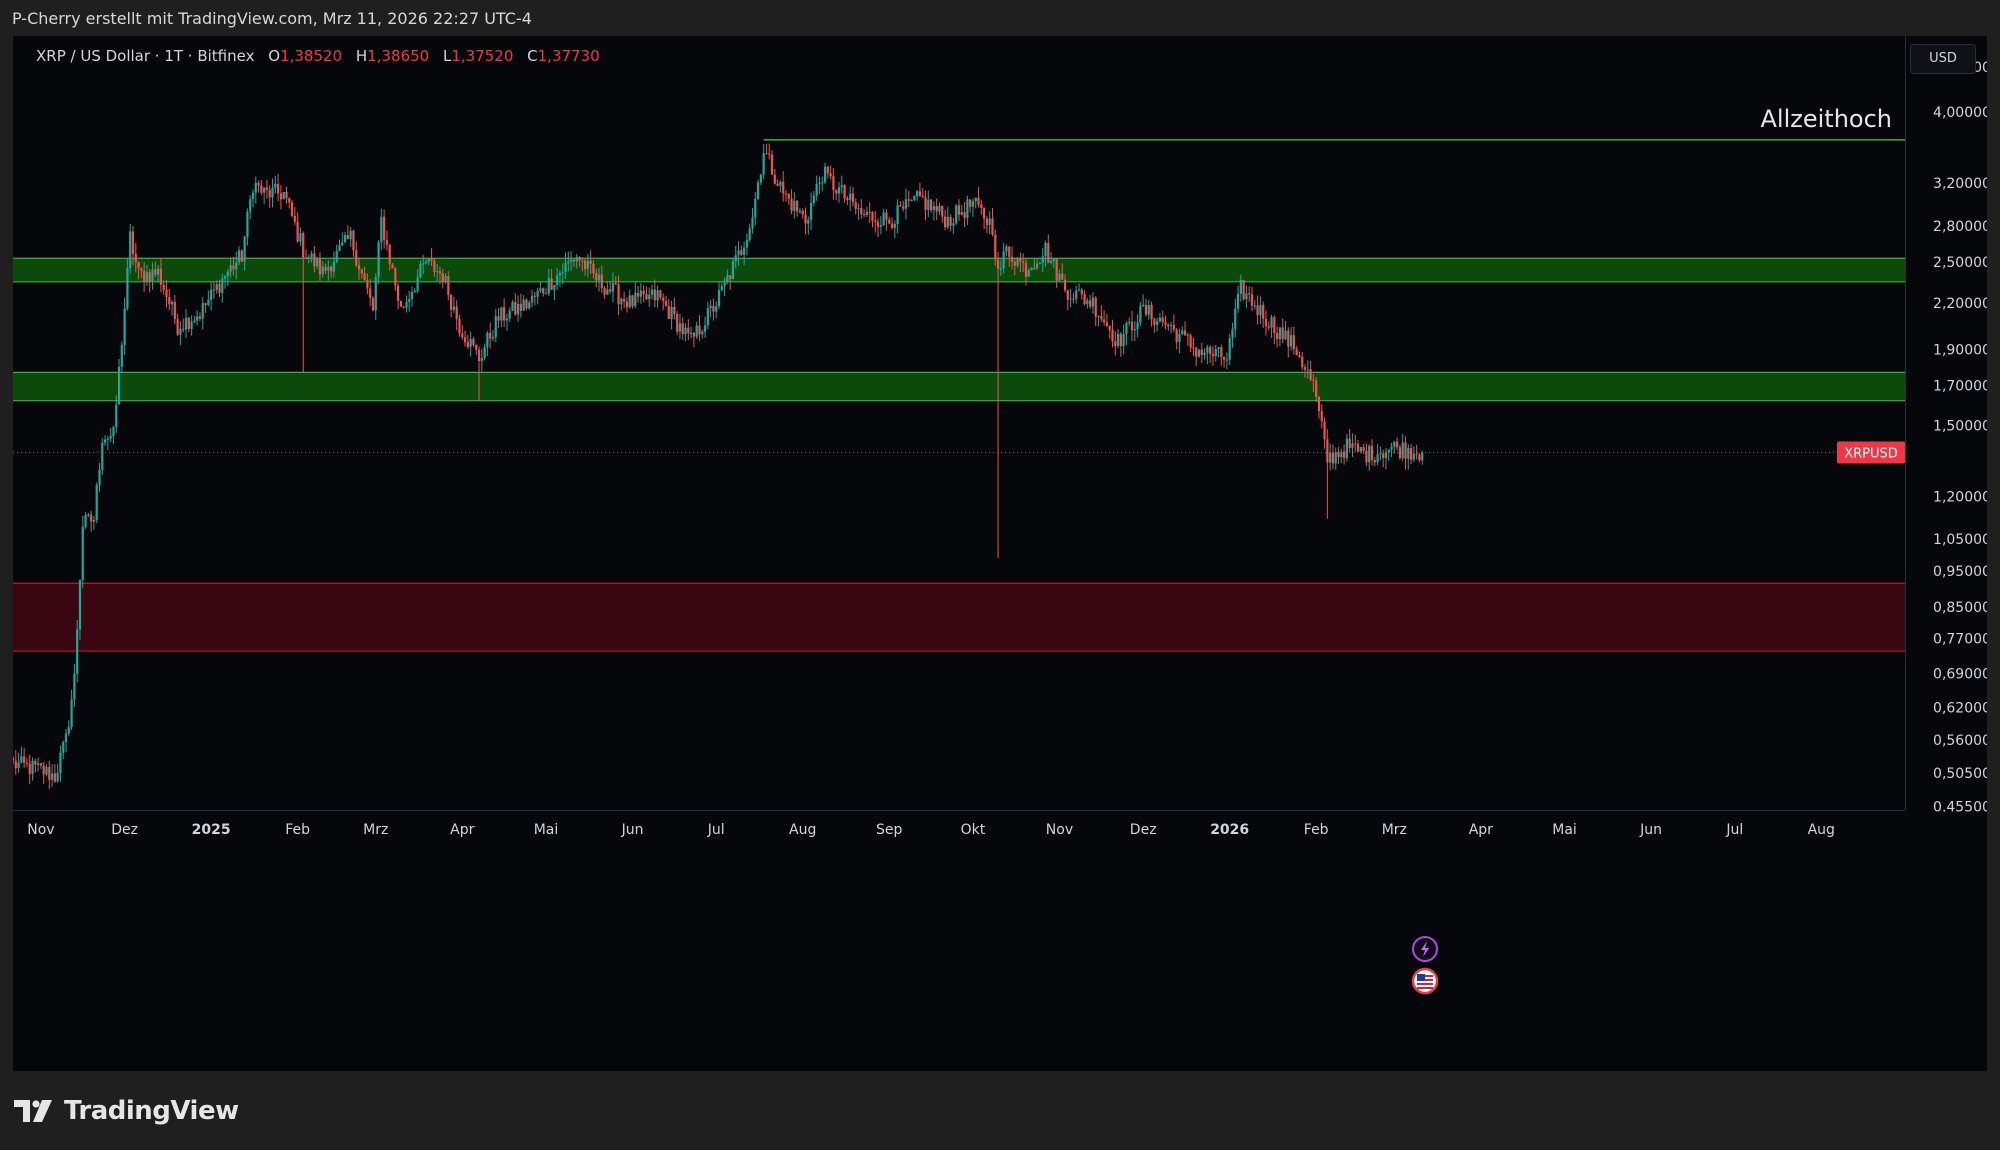  I want to click on x-tick-label: Dez, so click(1143, 830).